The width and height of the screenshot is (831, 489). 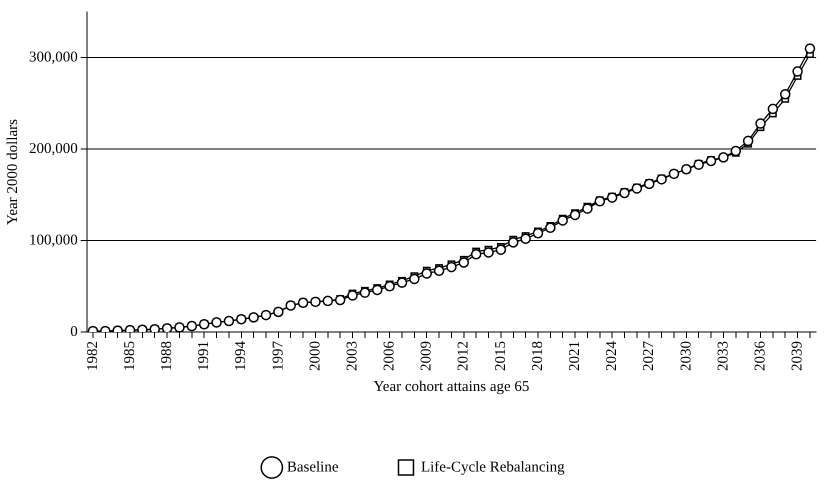 What do you see at coordinates (760, 355) in the screenshot?
I see `x-tick-label: 2036` at bounding box center [760, 355].